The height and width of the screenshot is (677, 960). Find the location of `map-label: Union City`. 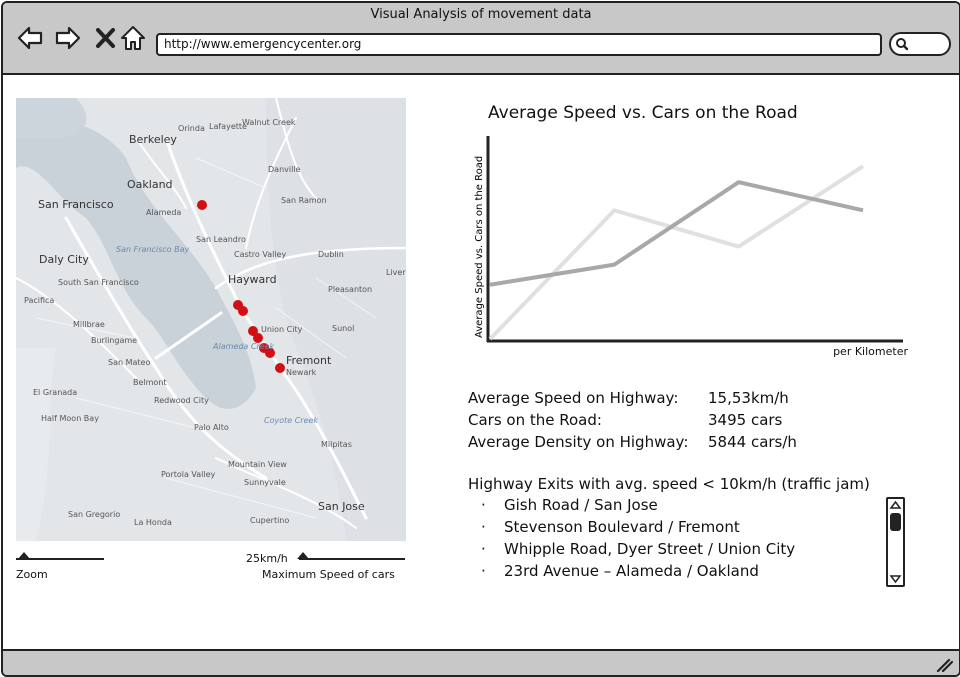

map-label: Union City is located at coordinates (282, 329).